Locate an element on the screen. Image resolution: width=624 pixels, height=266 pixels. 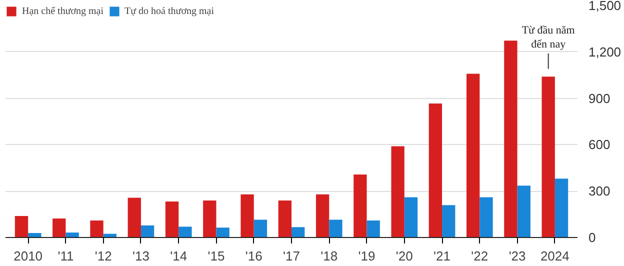
x-tick-label: '13 is located at coordinates (141, 256).